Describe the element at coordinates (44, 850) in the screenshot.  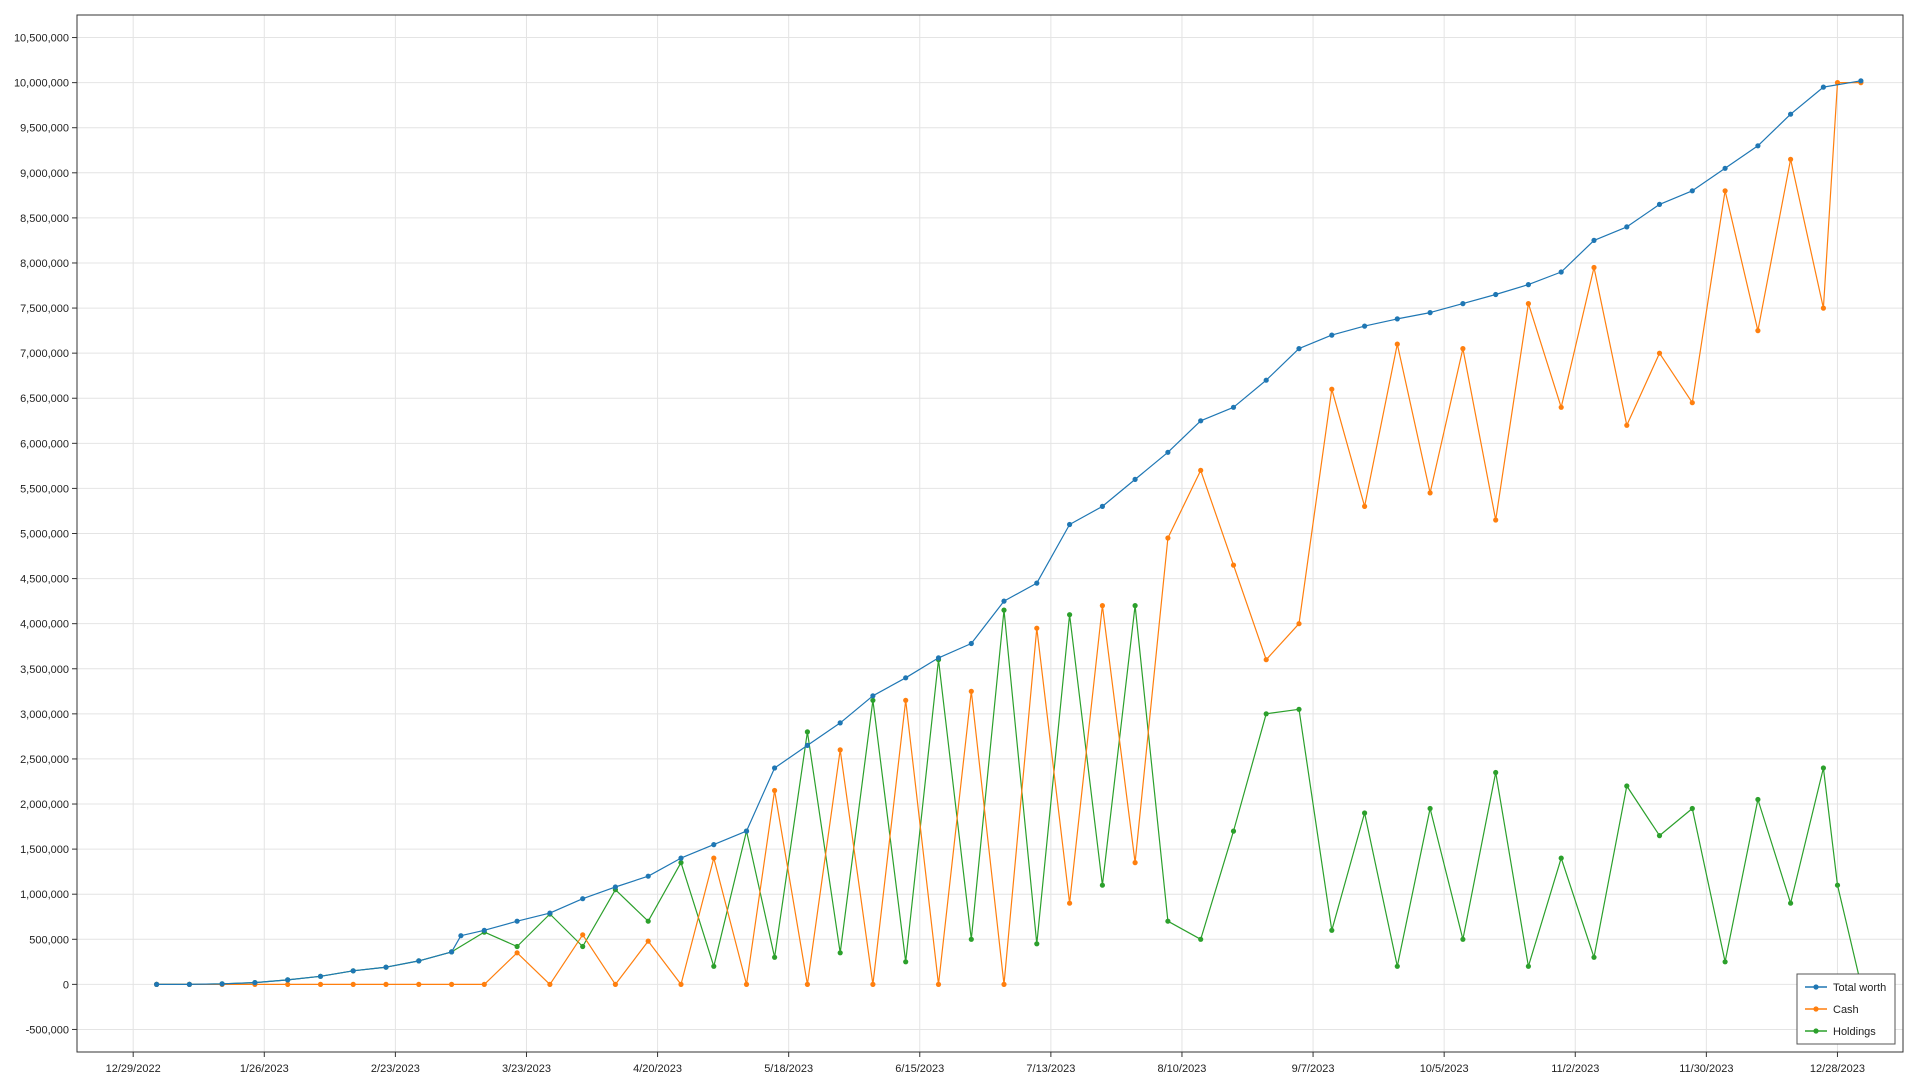
I see `y-tick-label: 1,500,000` at that location.